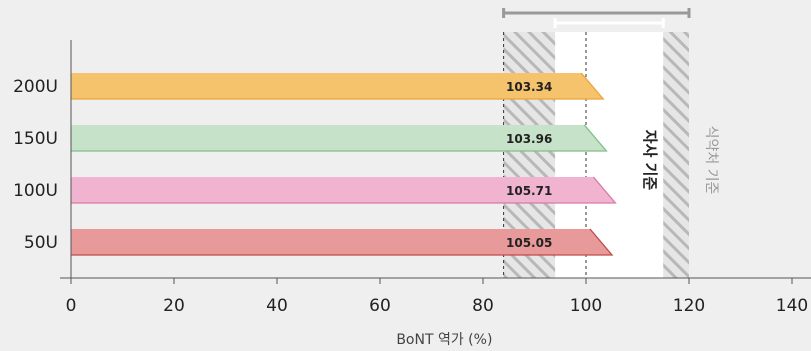  I want to click on x-tick-label-0: 0, so click(71, 306).